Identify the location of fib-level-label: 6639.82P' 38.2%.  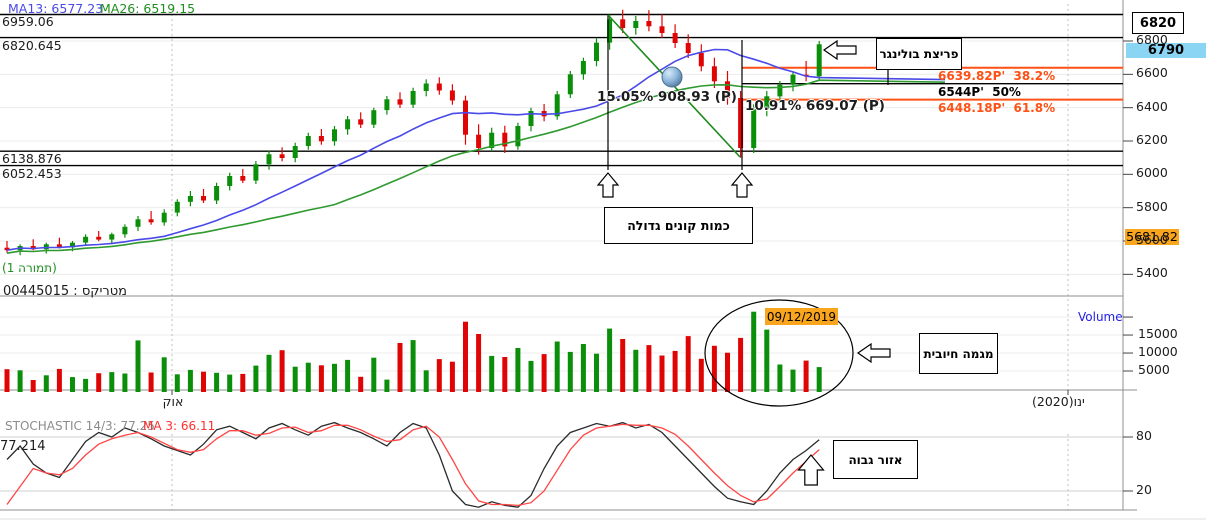
(997, 75).